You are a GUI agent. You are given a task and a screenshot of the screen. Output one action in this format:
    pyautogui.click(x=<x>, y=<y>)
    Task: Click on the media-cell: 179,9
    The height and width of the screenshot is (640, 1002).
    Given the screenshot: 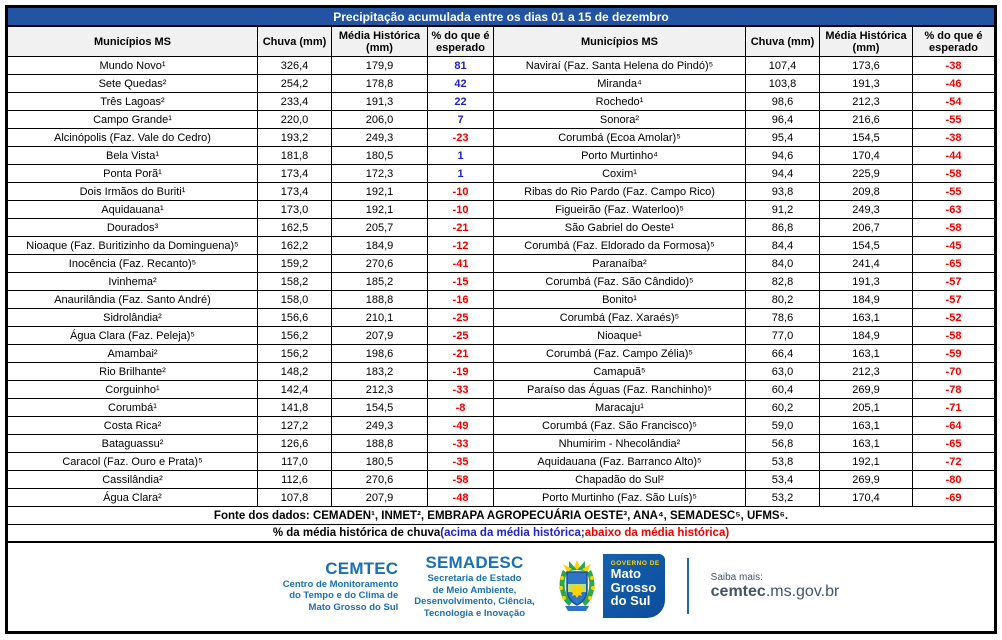 What is the action you would take?
    pyautogui.click(x=380, y=66)
    